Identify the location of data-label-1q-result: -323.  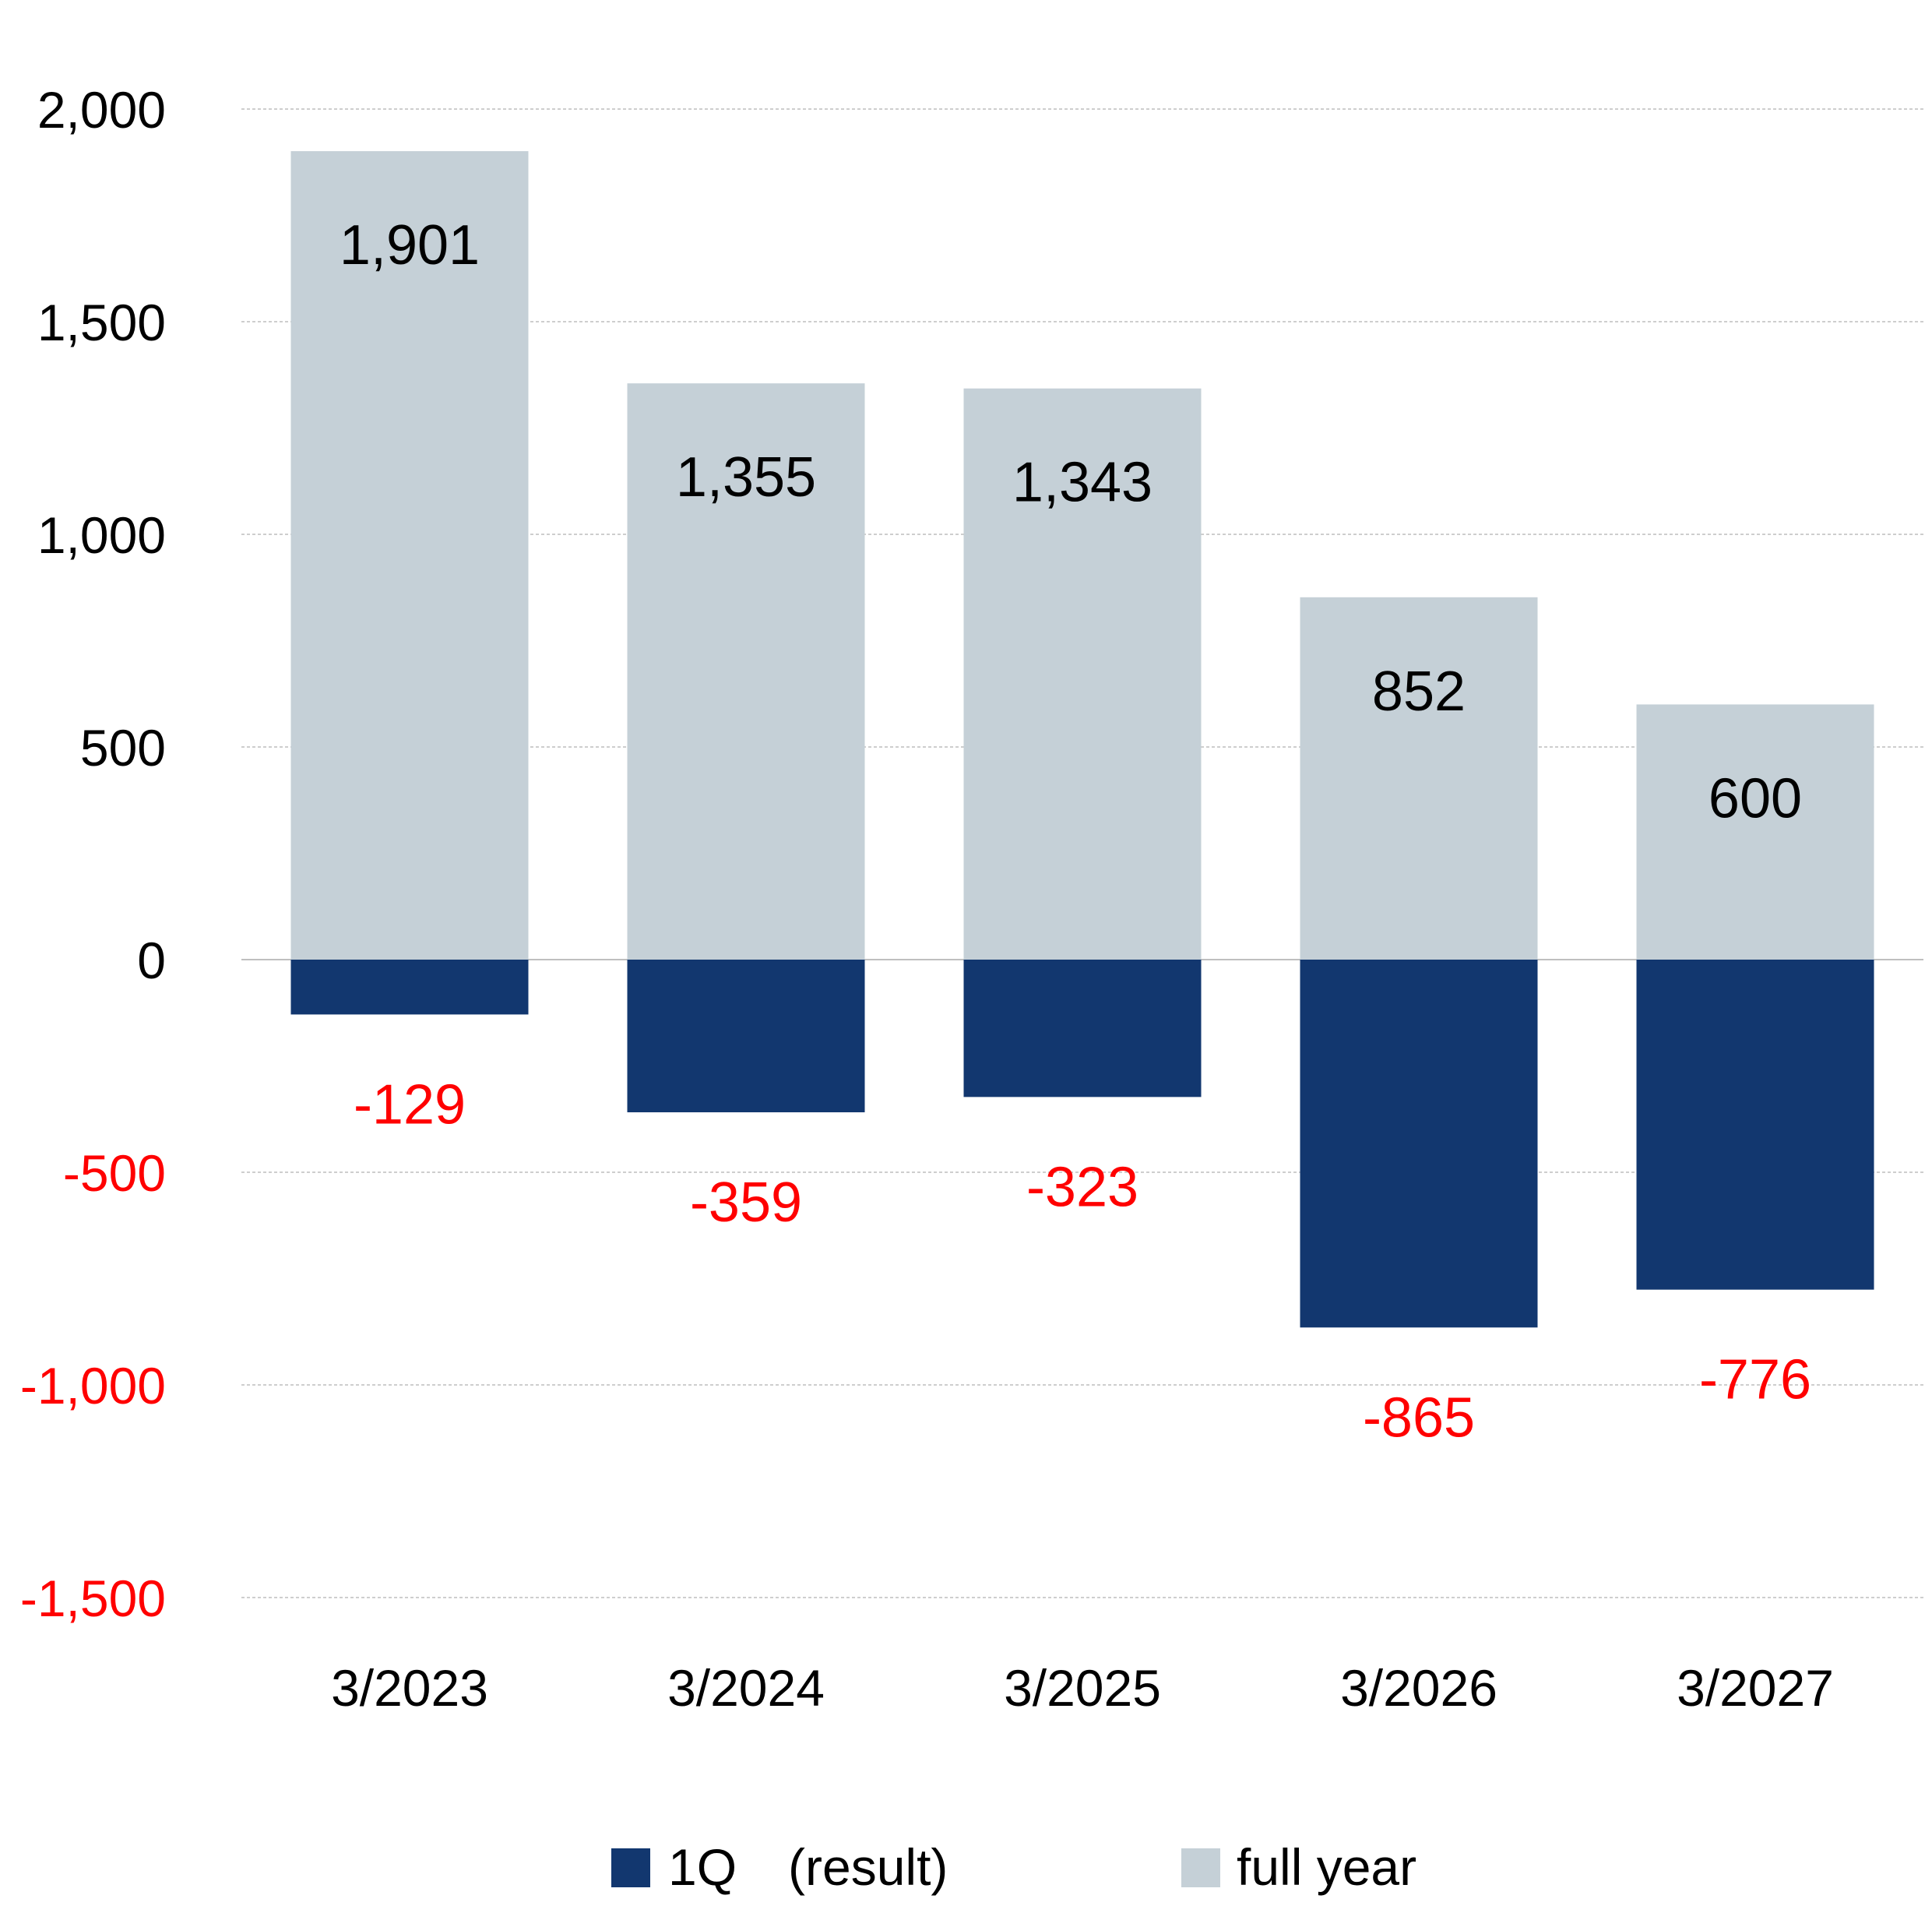
(1082, 1187).